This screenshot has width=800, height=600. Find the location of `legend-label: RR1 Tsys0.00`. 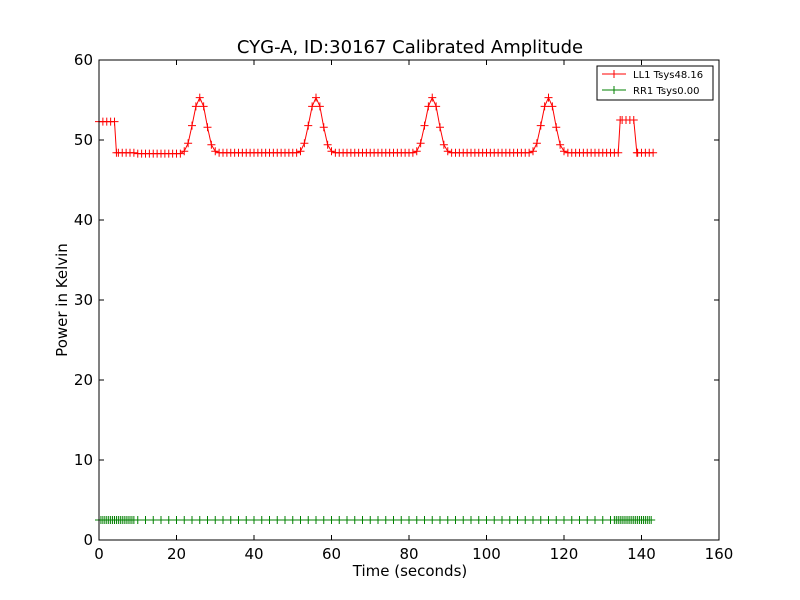

legend-label: RR1 Tsys0.00 is located at coordinates (666, 91).